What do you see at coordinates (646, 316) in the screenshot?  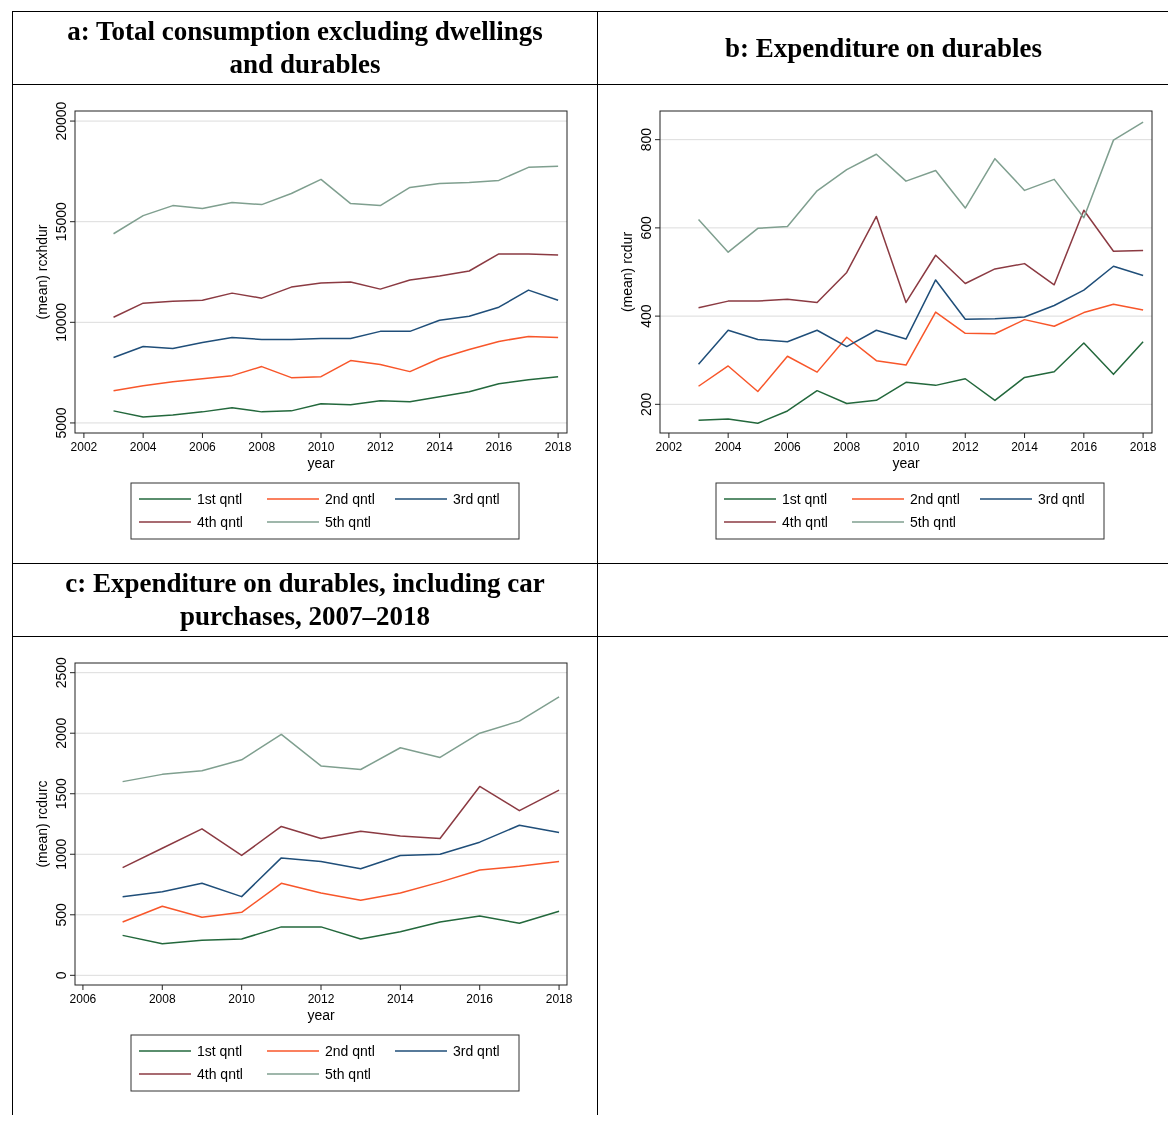 I see `y-tick-label: 400` at bounding box center [646, 316].